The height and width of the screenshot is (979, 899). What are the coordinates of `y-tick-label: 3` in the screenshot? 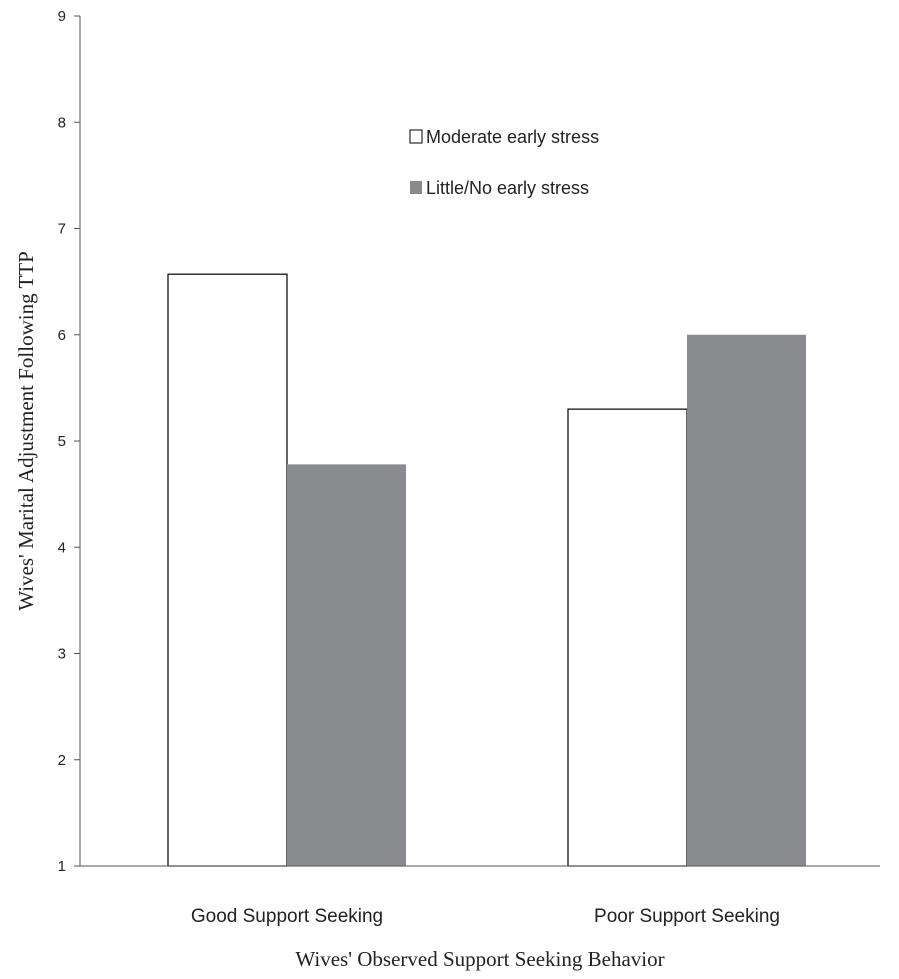 It's located at (62, 654).